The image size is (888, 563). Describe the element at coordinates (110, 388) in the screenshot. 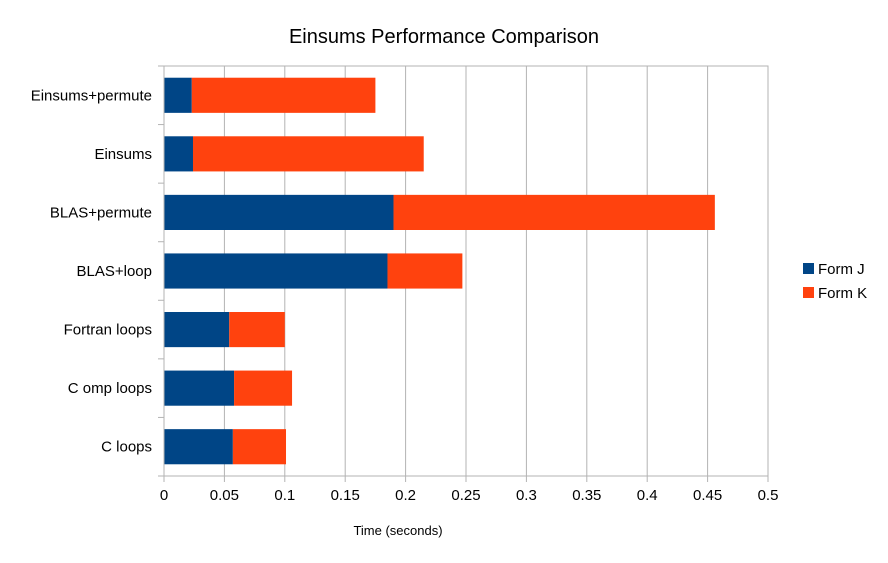

I see `category-label: C omp loops` at that location.